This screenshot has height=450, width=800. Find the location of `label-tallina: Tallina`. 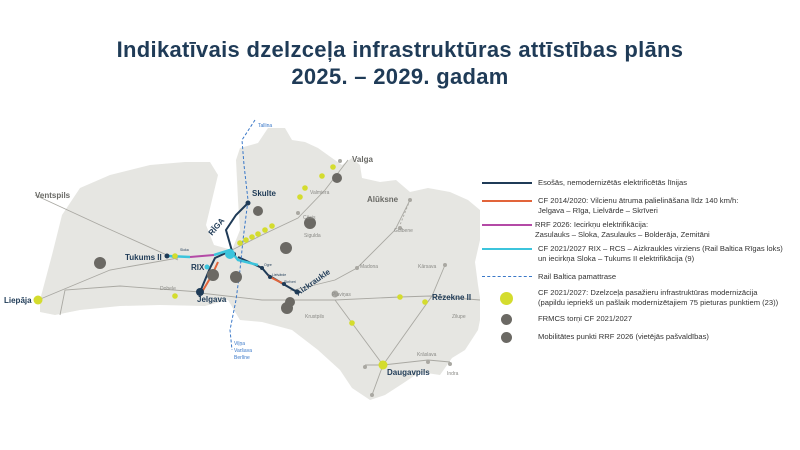

label-tallina: Tallina is located at coordinates (265, 126).